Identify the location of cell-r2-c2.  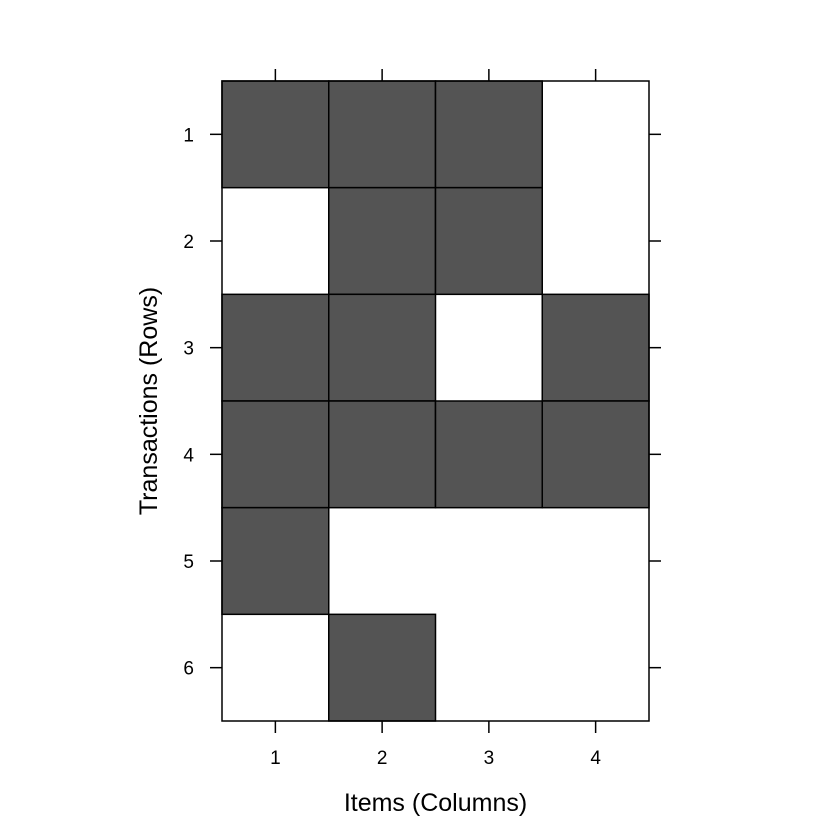
(382, 241).